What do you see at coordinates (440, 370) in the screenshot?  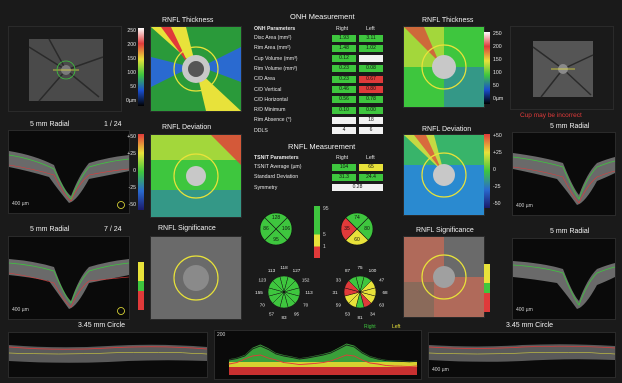 I see `right-circle-scale: 400 µm` at bounding box center [440, 370].